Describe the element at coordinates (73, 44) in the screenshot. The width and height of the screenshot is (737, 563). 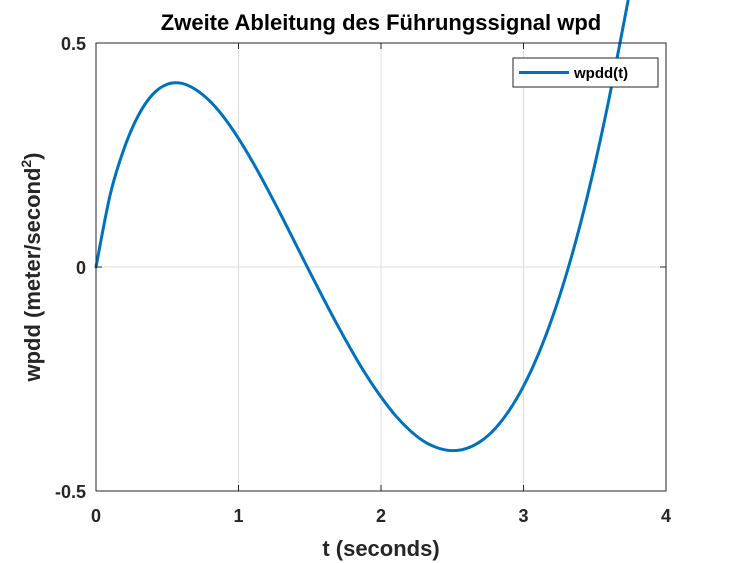
I see `y-tick-label: 0.5` at that location.